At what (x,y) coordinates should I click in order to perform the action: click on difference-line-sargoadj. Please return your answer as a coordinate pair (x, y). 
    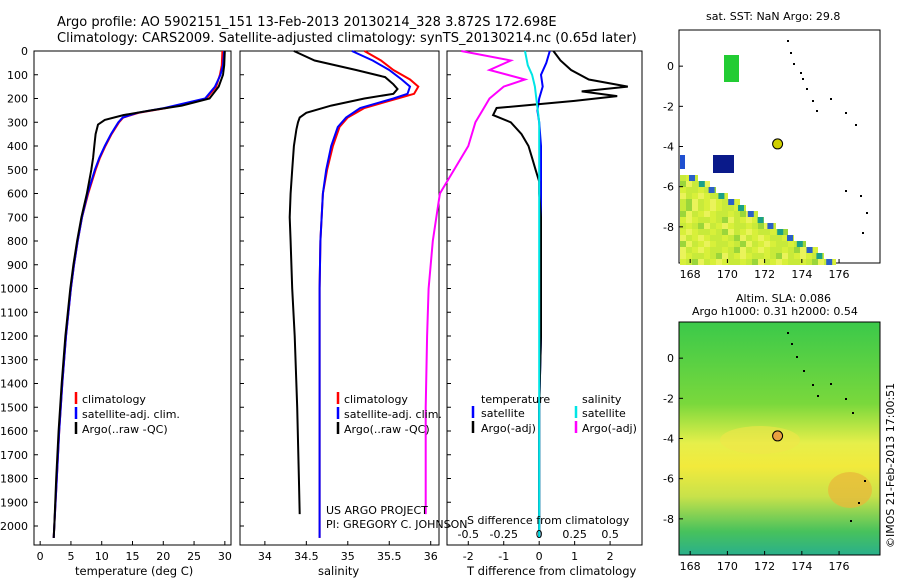
    Looking at the image, I should click on (476, 282).